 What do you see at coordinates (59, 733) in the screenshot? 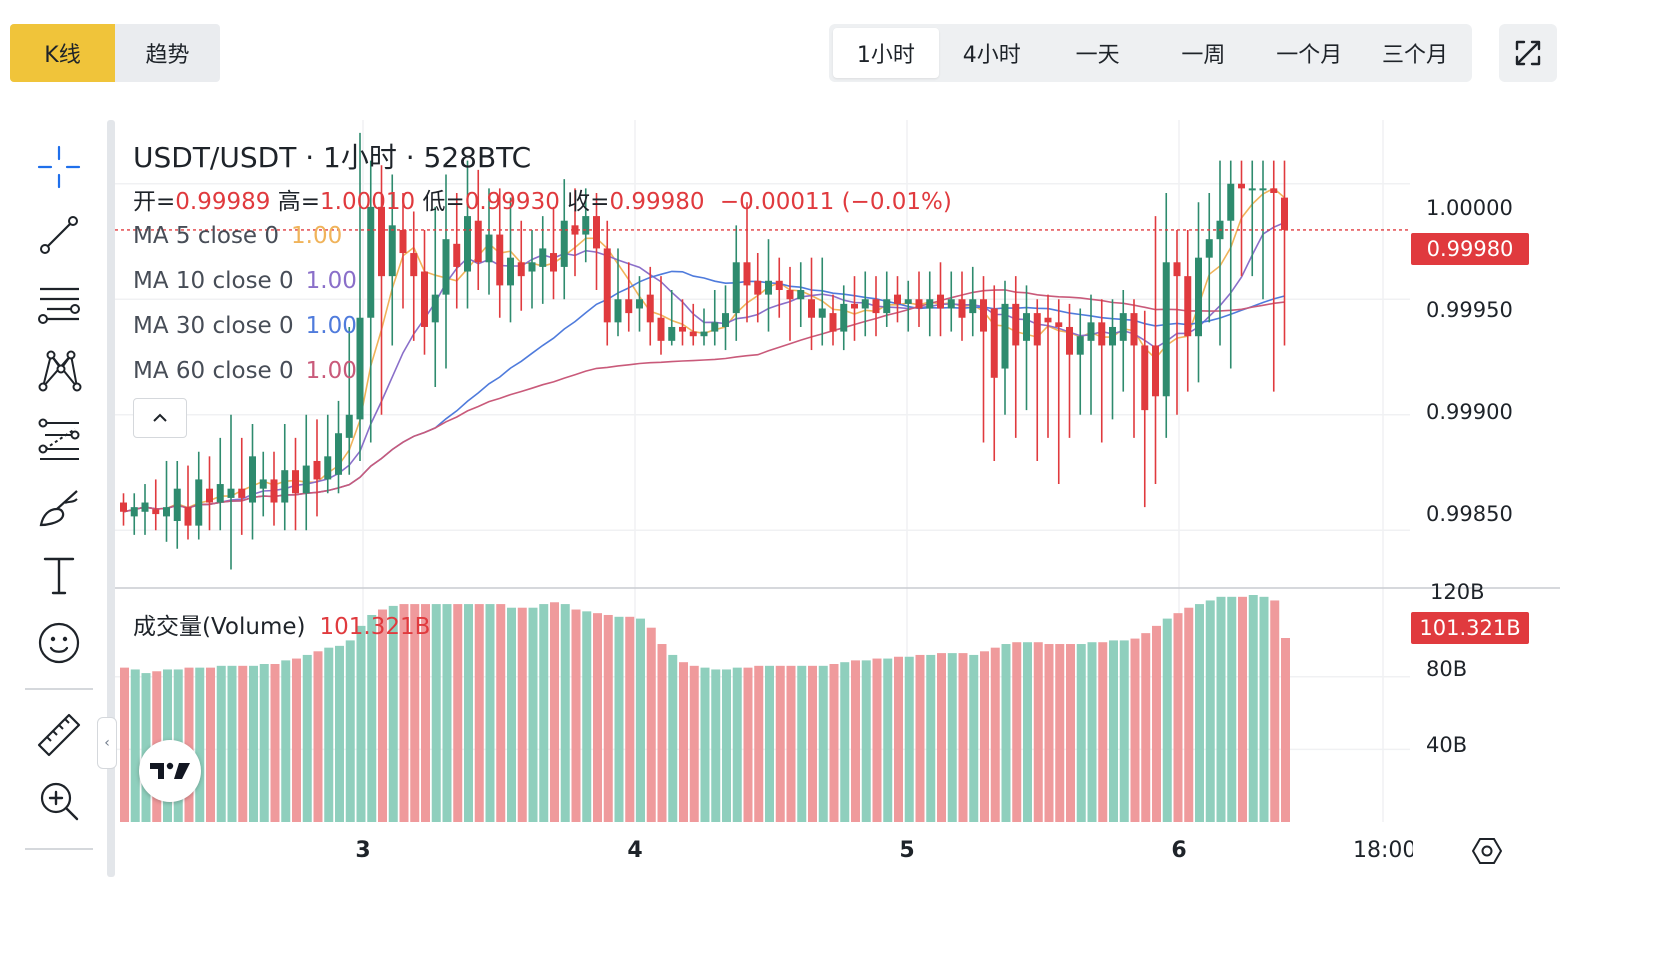
I see `ruler-tool` at bounding box center [59, 733].